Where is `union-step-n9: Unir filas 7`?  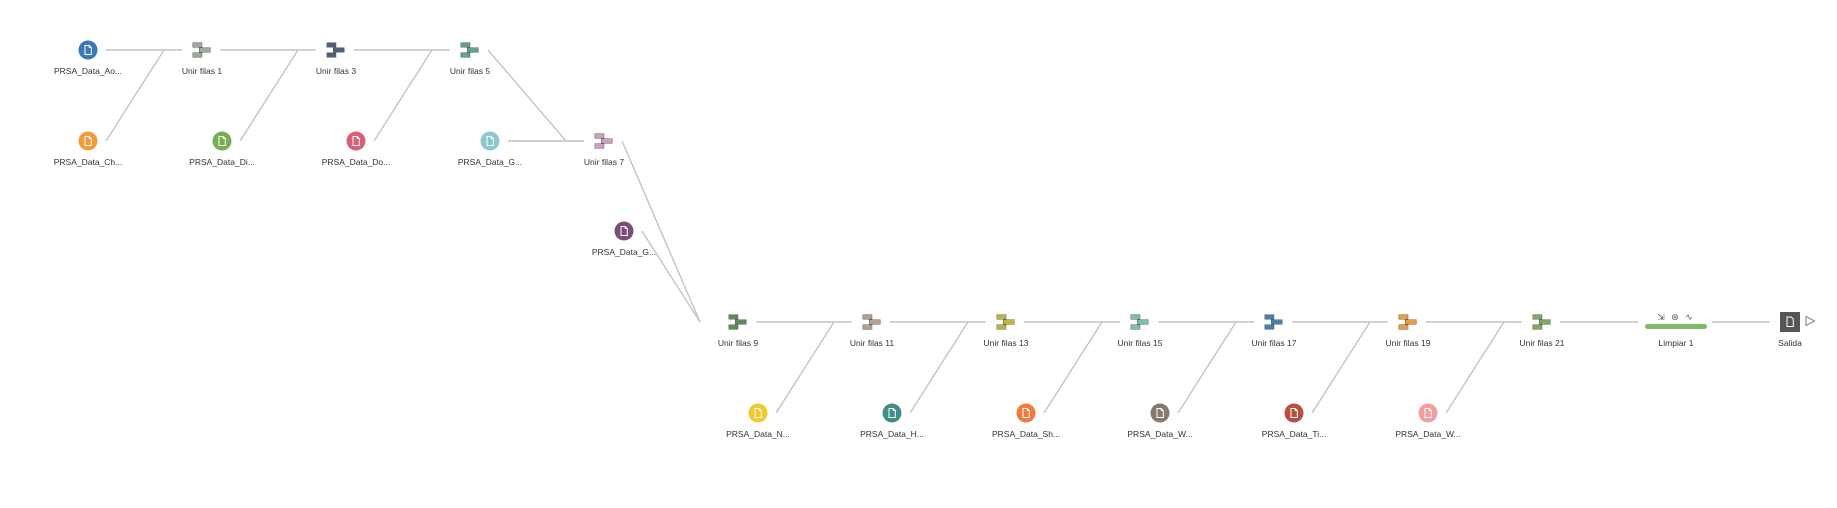
union-step-n9: Unir filas 7 is located at coordinates (604, 157).